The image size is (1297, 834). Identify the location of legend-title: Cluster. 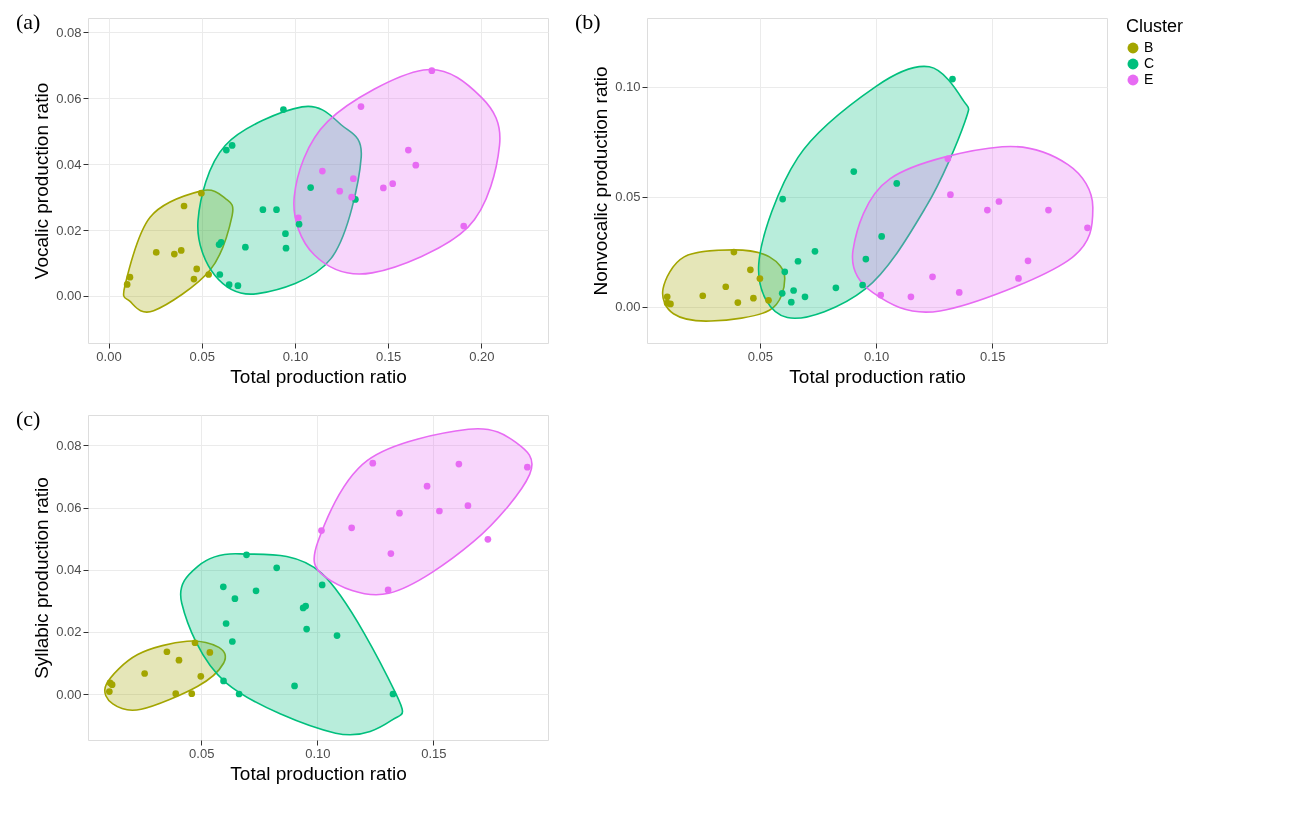
(1155, 26).